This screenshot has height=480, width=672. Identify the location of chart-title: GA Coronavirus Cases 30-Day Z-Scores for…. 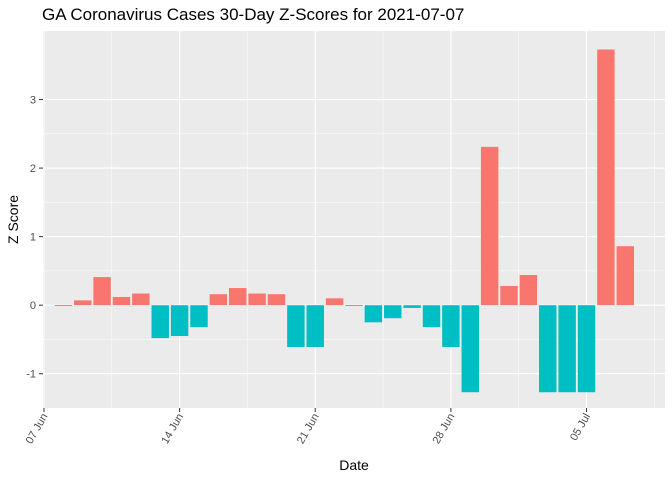
(253, 14).